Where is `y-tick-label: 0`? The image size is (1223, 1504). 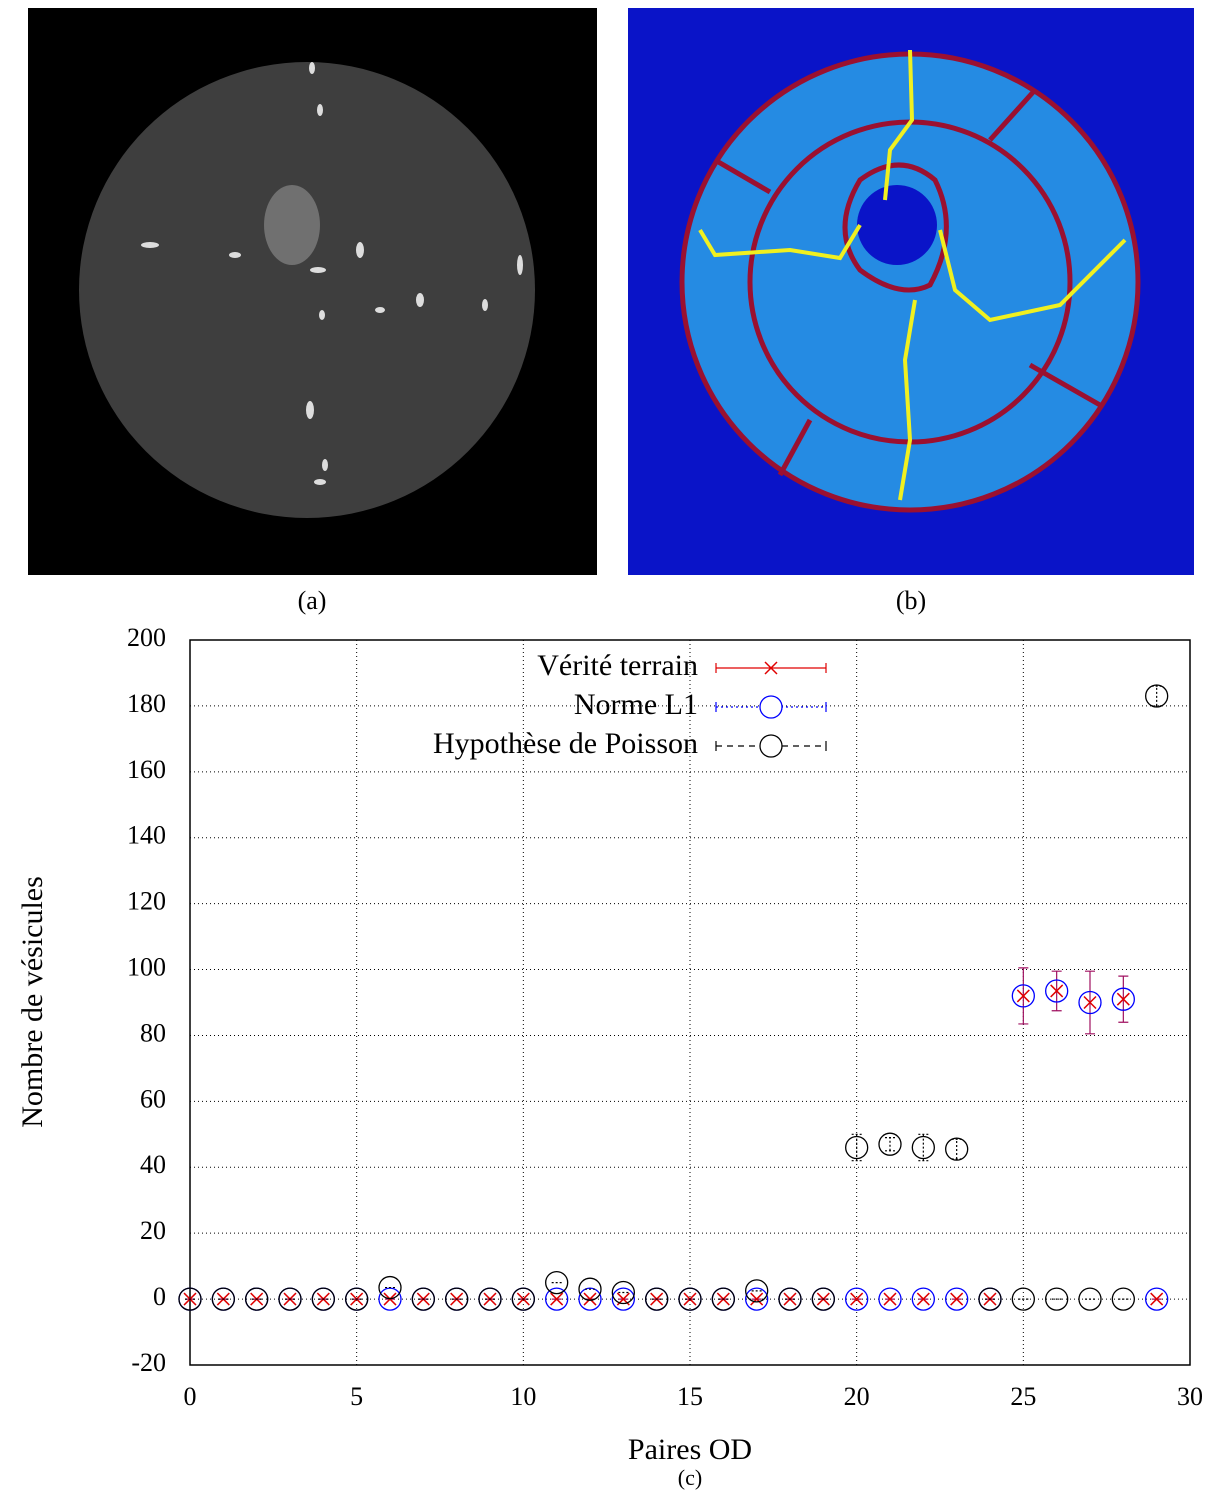 y-tick-label: 0 is located at coordinates (159, 1296).